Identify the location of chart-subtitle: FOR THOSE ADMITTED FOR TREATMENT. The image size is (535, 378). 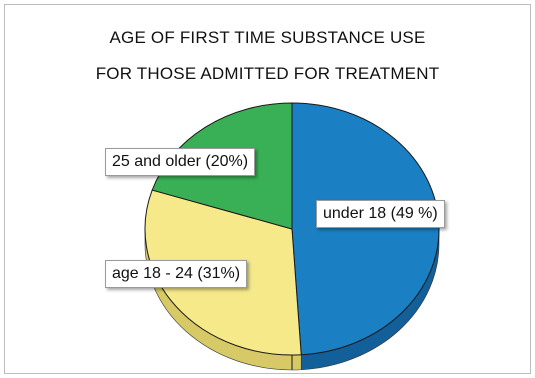
(267, 73).